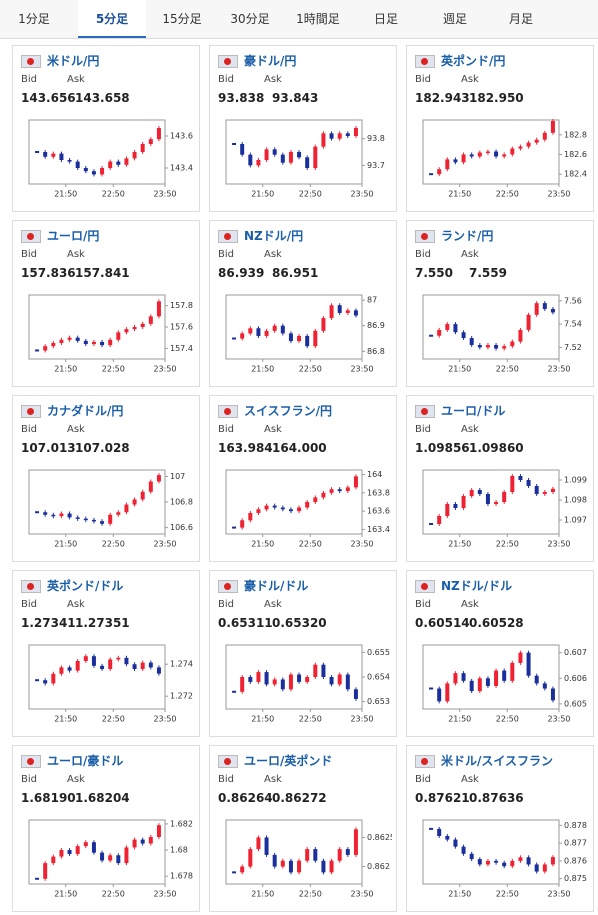 Image resolution: width=598 pixels, height=915 pixels. I want to click on y-tick-label: 1.272, so click(181, 696).